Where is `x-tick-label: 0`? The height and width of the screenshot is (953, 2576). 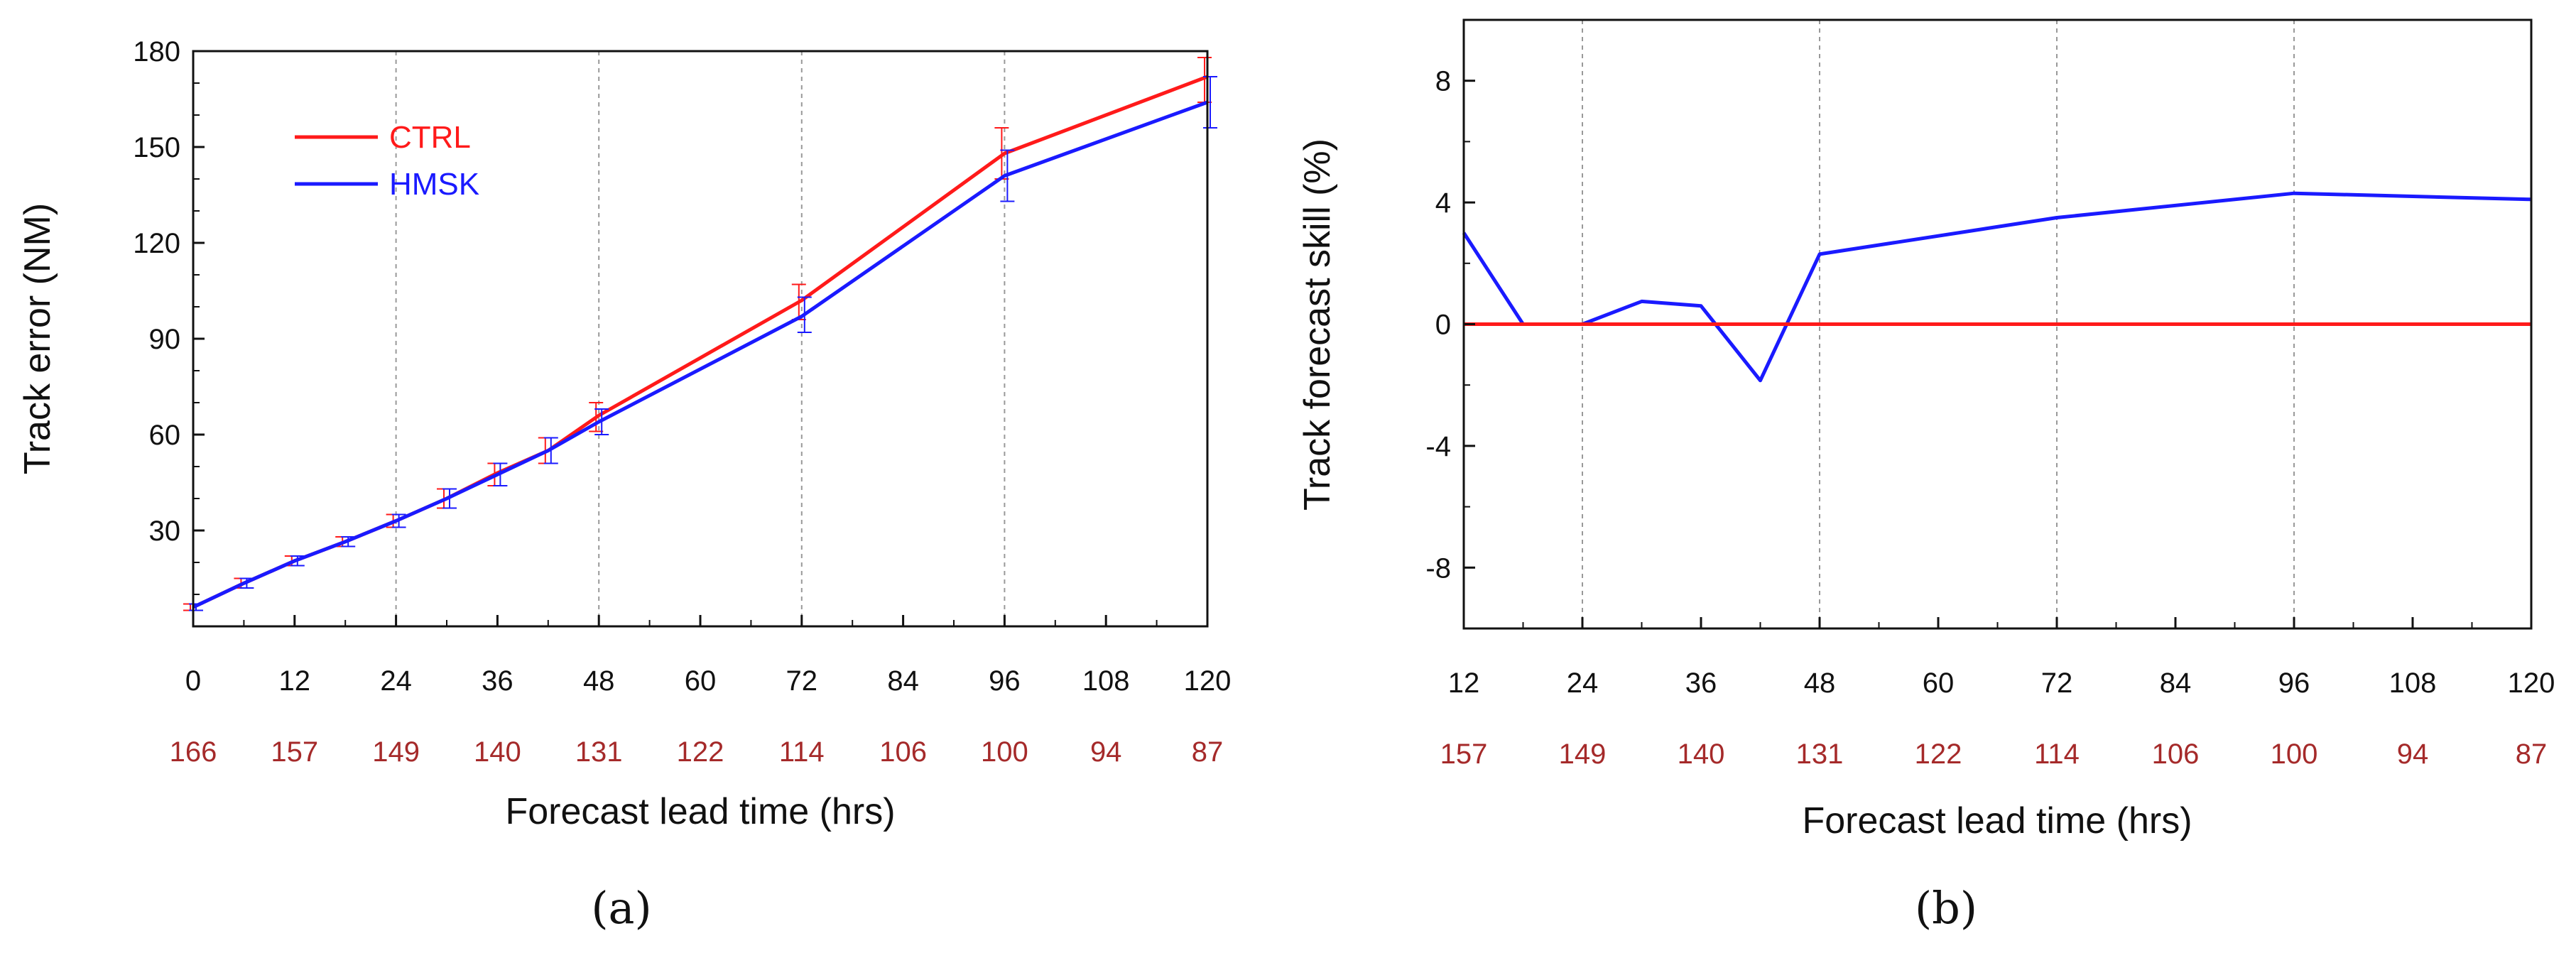
x-tick-label: 0 is located at coordinates (193, 681).